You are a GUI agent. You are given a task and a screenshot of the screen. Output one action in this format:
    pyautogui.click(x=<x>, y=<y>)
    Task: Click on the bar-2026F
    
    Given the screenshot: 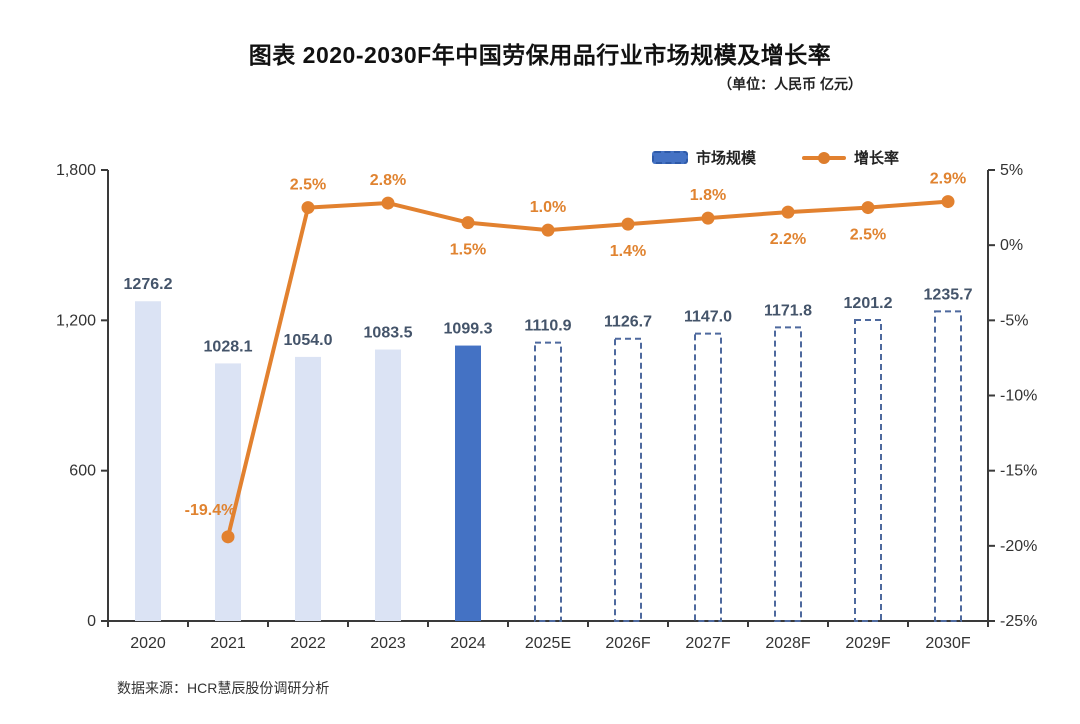 What is the action you would take?
    pyautogui.click(x=628, y=479)
    